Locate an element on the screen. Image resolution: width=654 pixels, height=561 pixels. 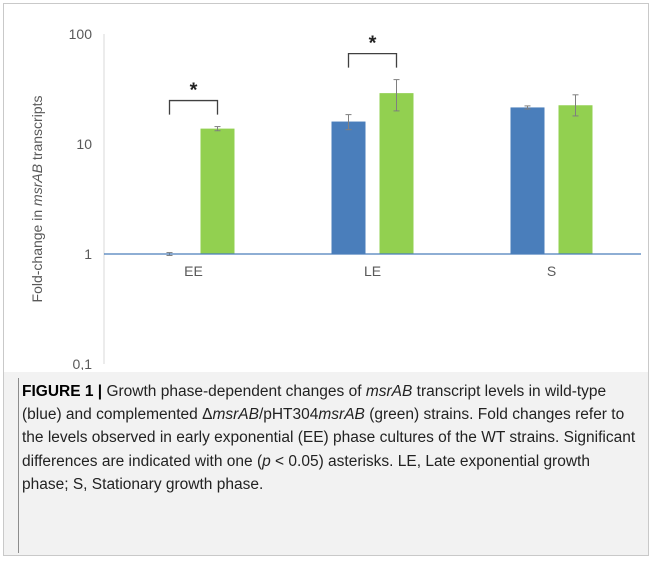
y-tick-label: 100 is located at coordinates (81, 34).